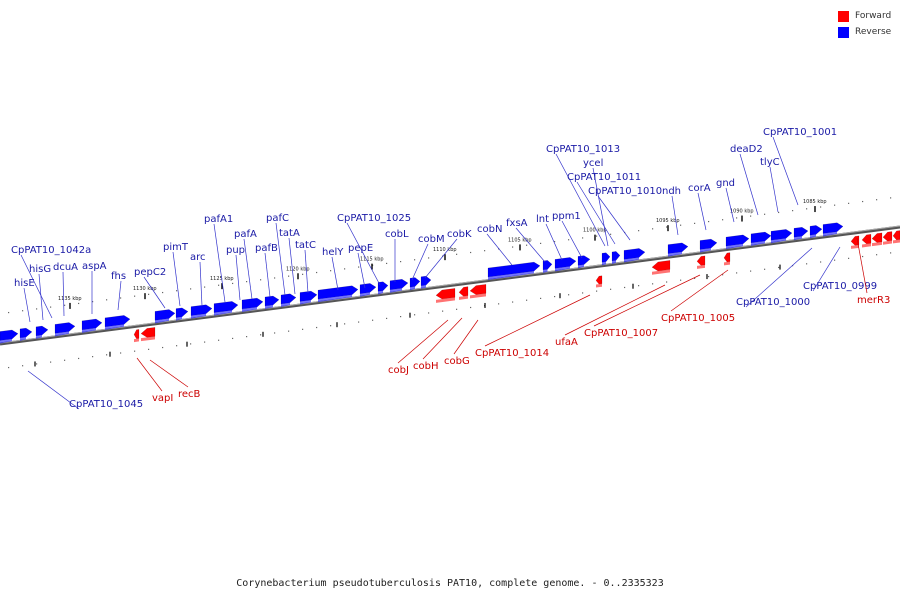  I want to click on tick-label: 1110 kbp, so click(445, 250).